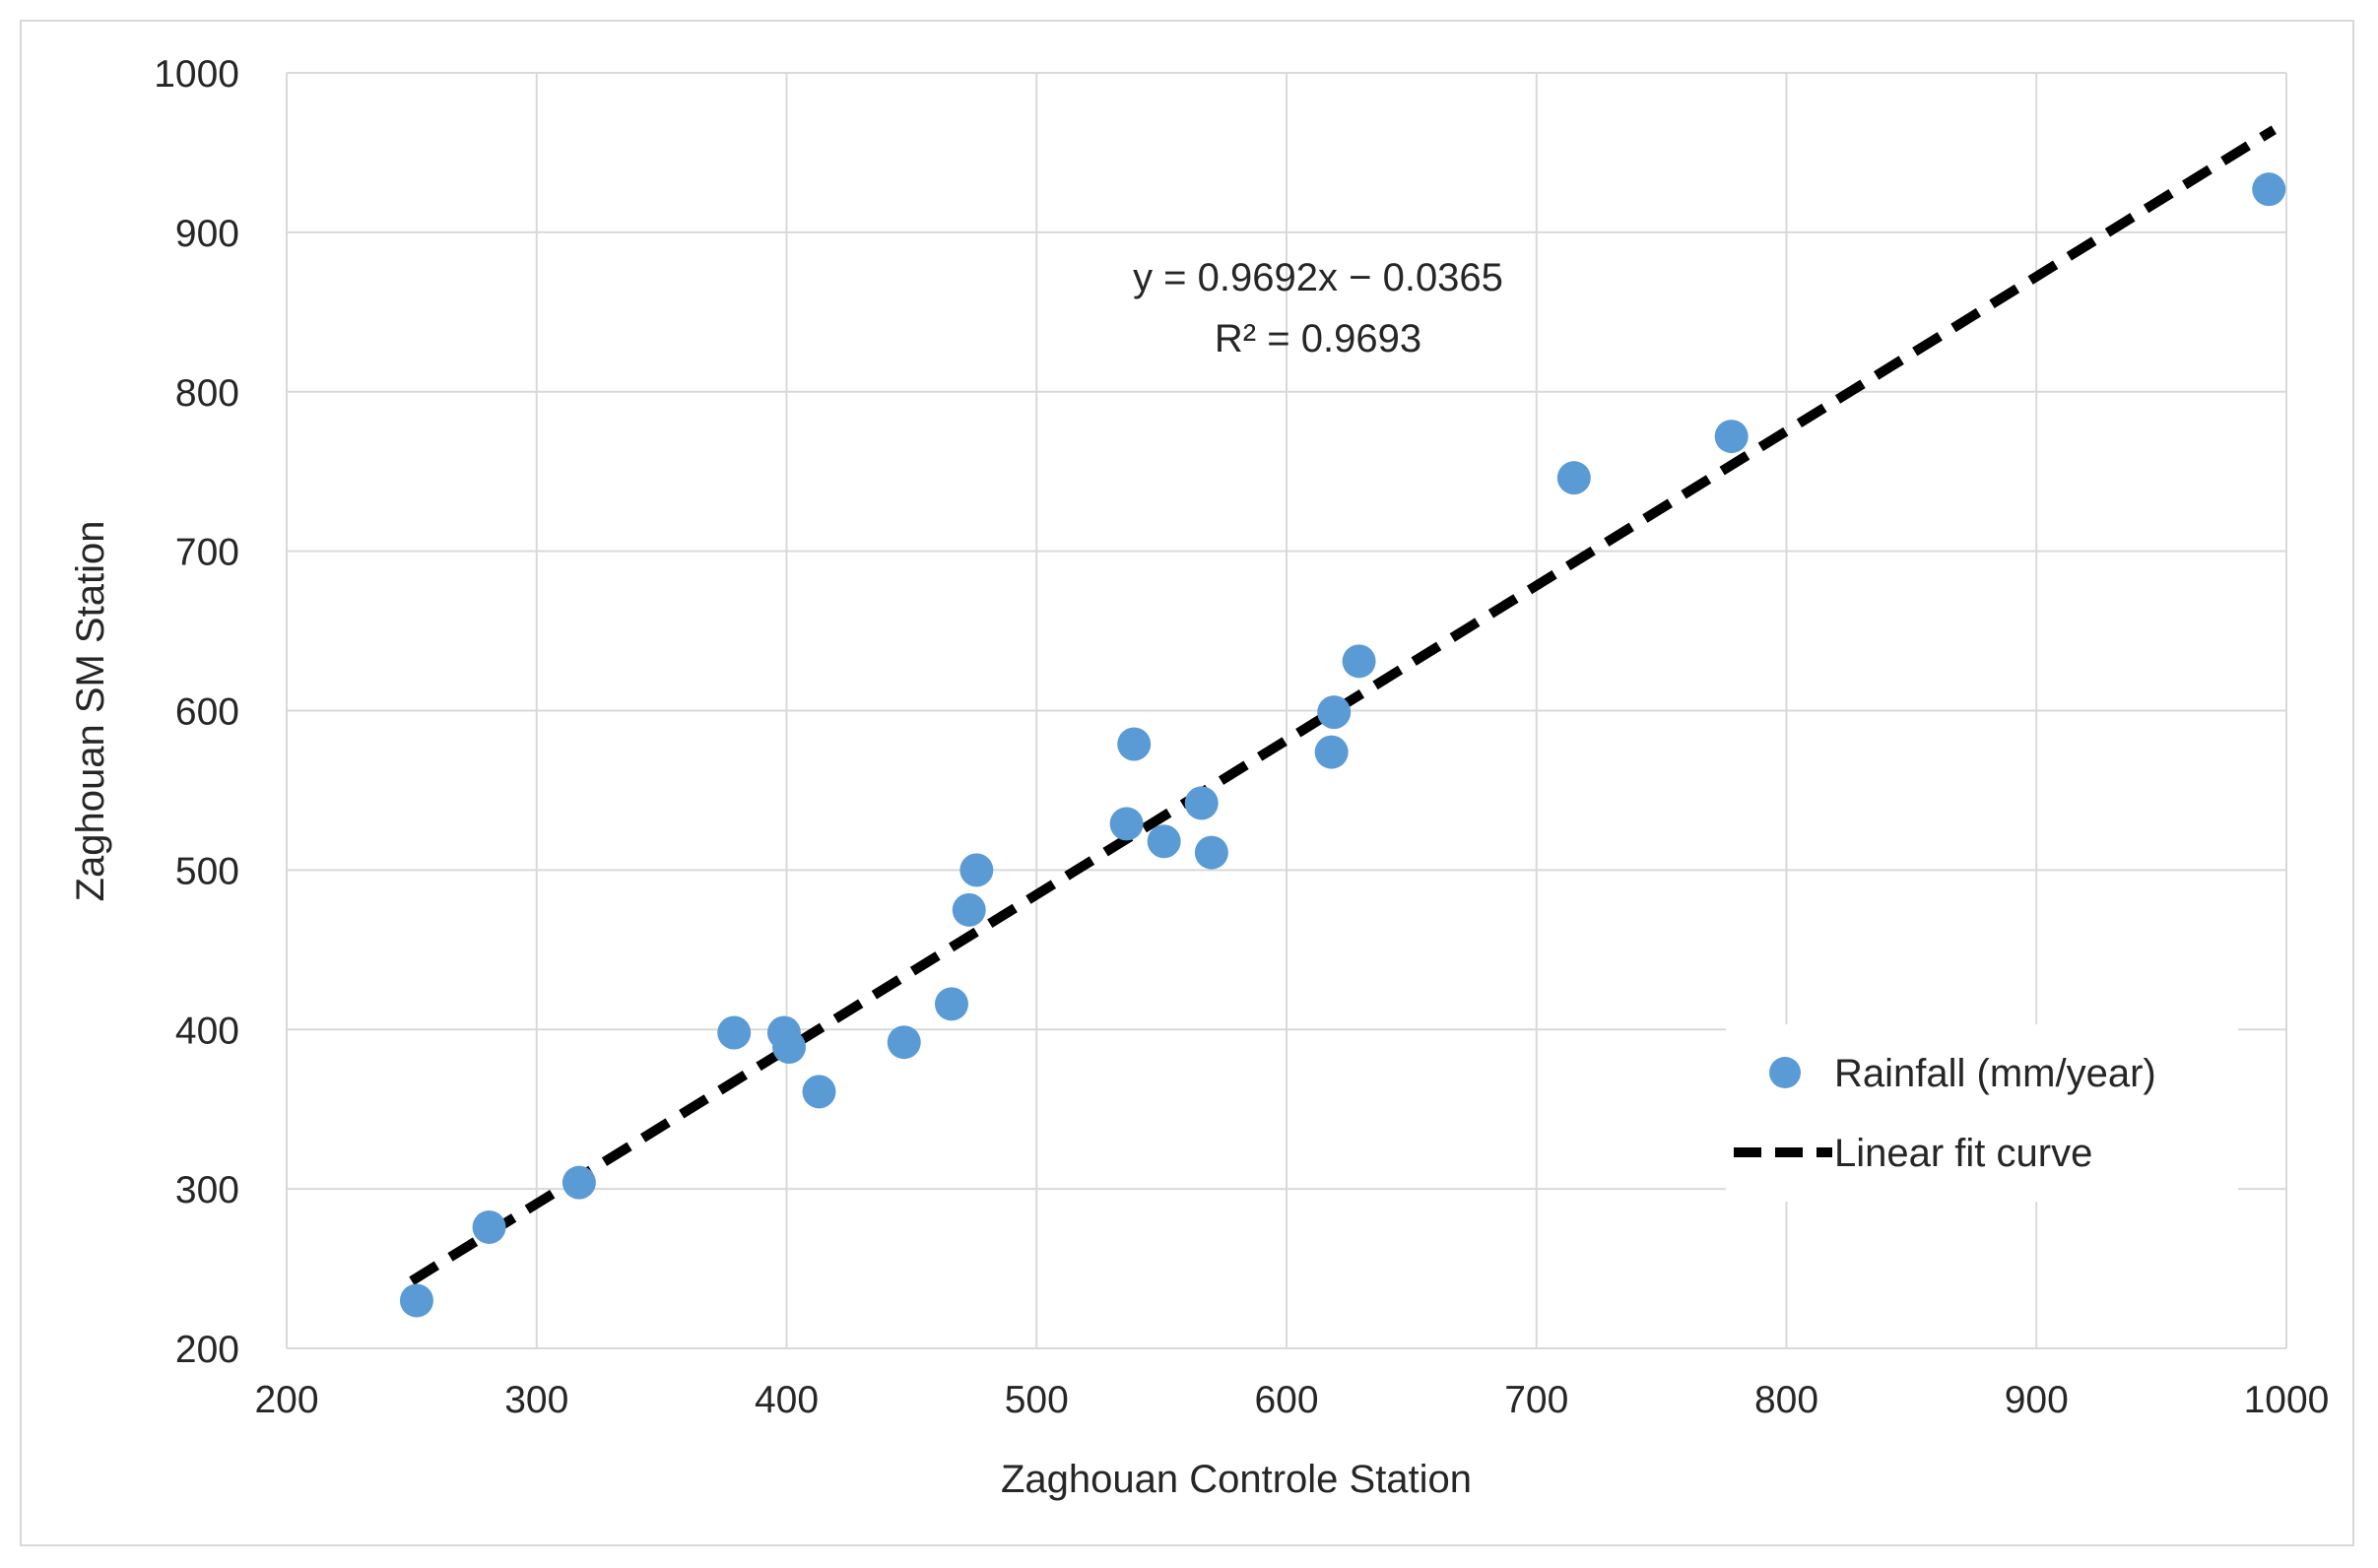 This screenshot has width=2378, height=1568. Describe the element at coordinates (1236, 1479) in the screenshot. I see `x-axis-title: Zaghouan Controle Station` at that location.